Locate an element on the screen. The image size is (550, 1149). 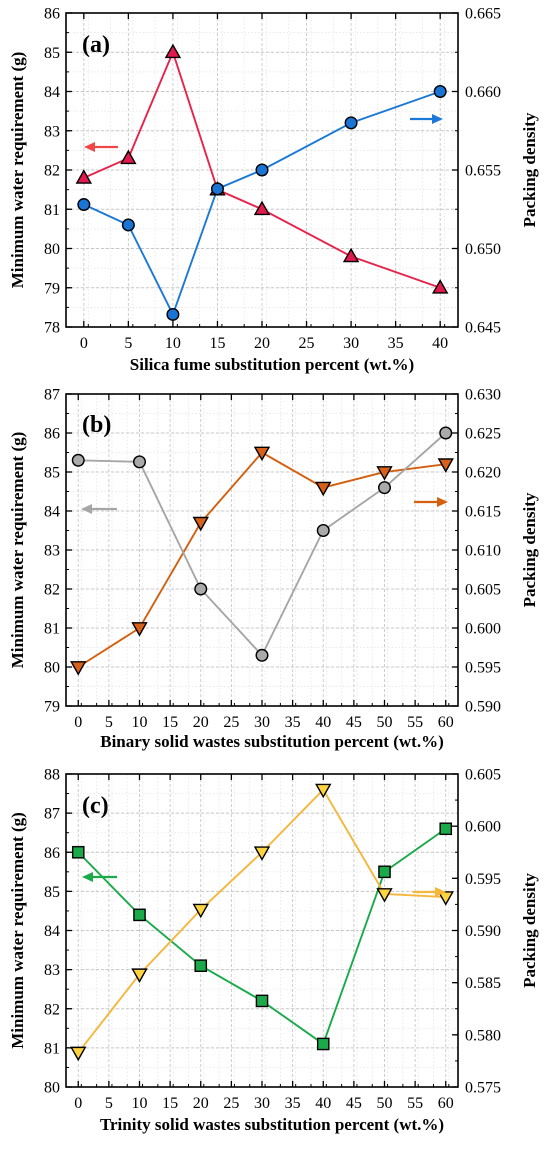
y2-tick-label: 0.590 is located at coordinates (483, 707).